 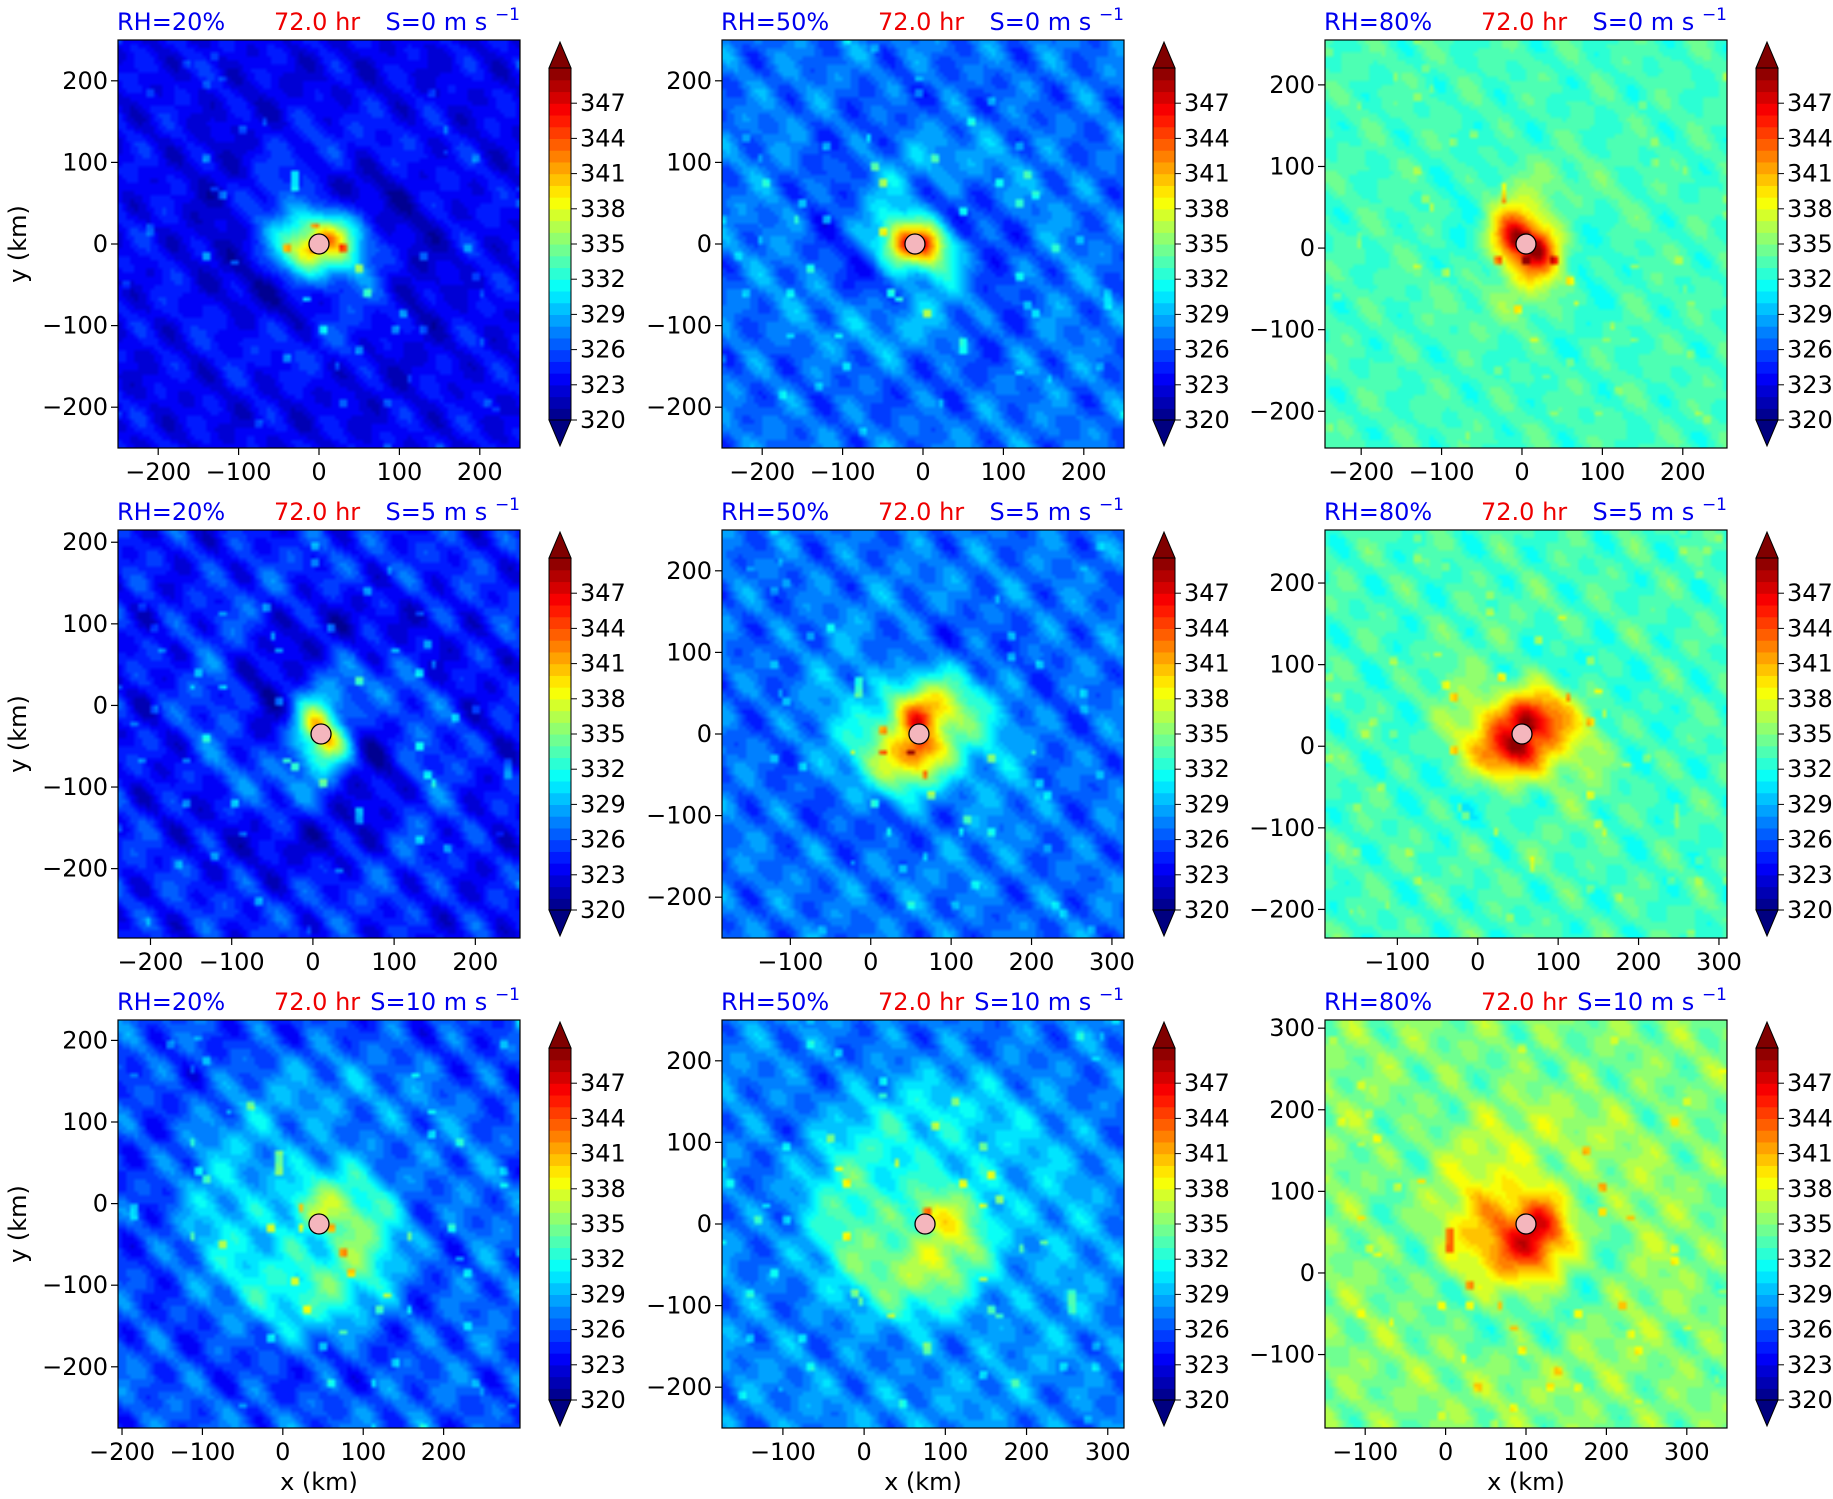 What do you see at coordinates (171, 1002) in the screenshot?
I see `rh-label: RH=20%` at bounding box center [171, 1002].